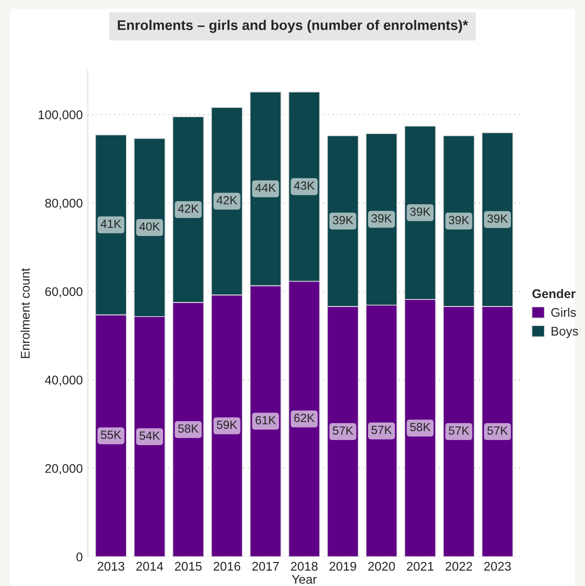  I want to click on y-tick-label: 100,000, so click(60, 115).